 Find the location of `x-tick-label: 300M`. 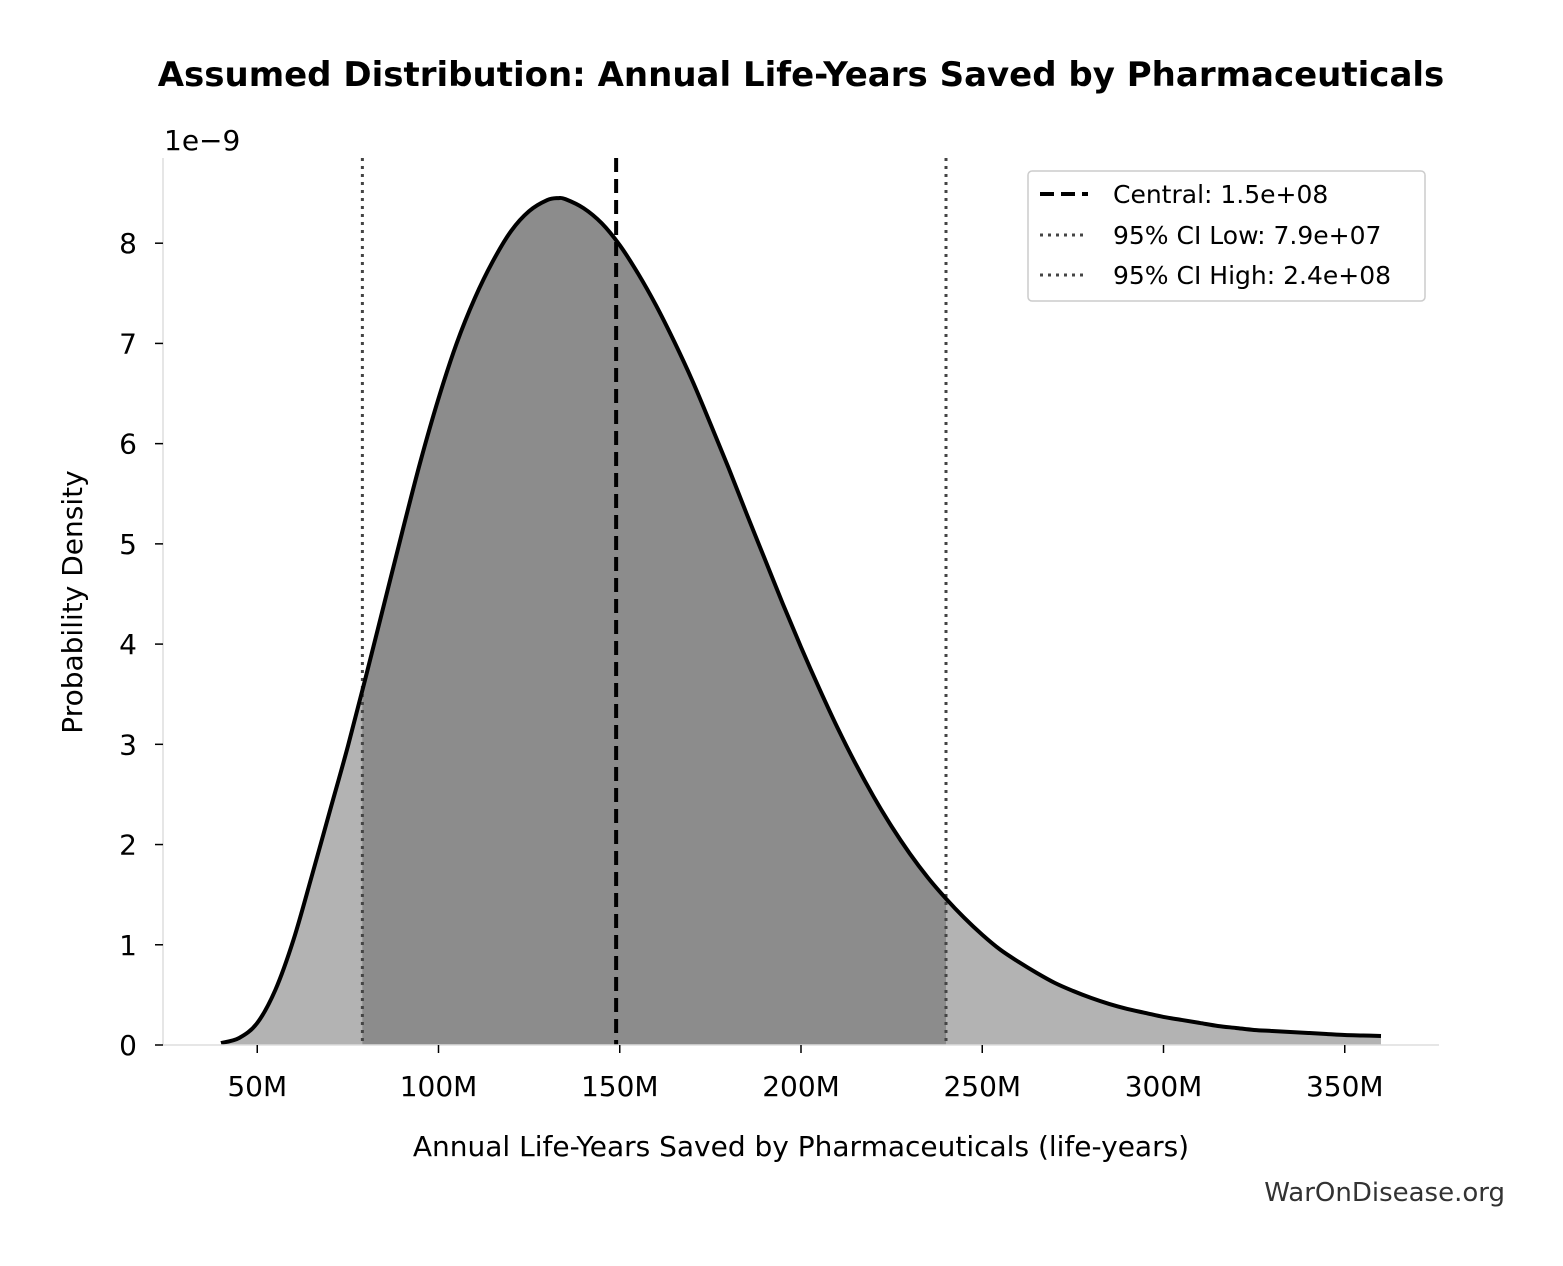

x-tick-label: 300M is located at coordinates (1164, 1086).